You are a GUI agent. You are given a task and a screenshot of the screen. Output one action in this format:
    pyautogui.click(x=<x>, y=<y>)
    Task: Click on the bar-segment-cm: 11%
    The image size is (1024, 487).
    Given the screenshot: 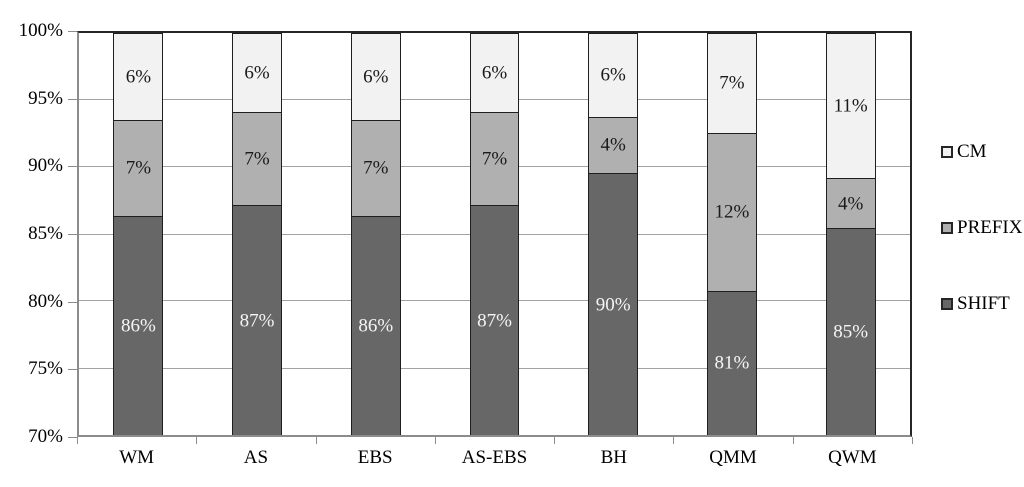 What is the action you would take?
    pyautogui.click(x=850, y=106)
    